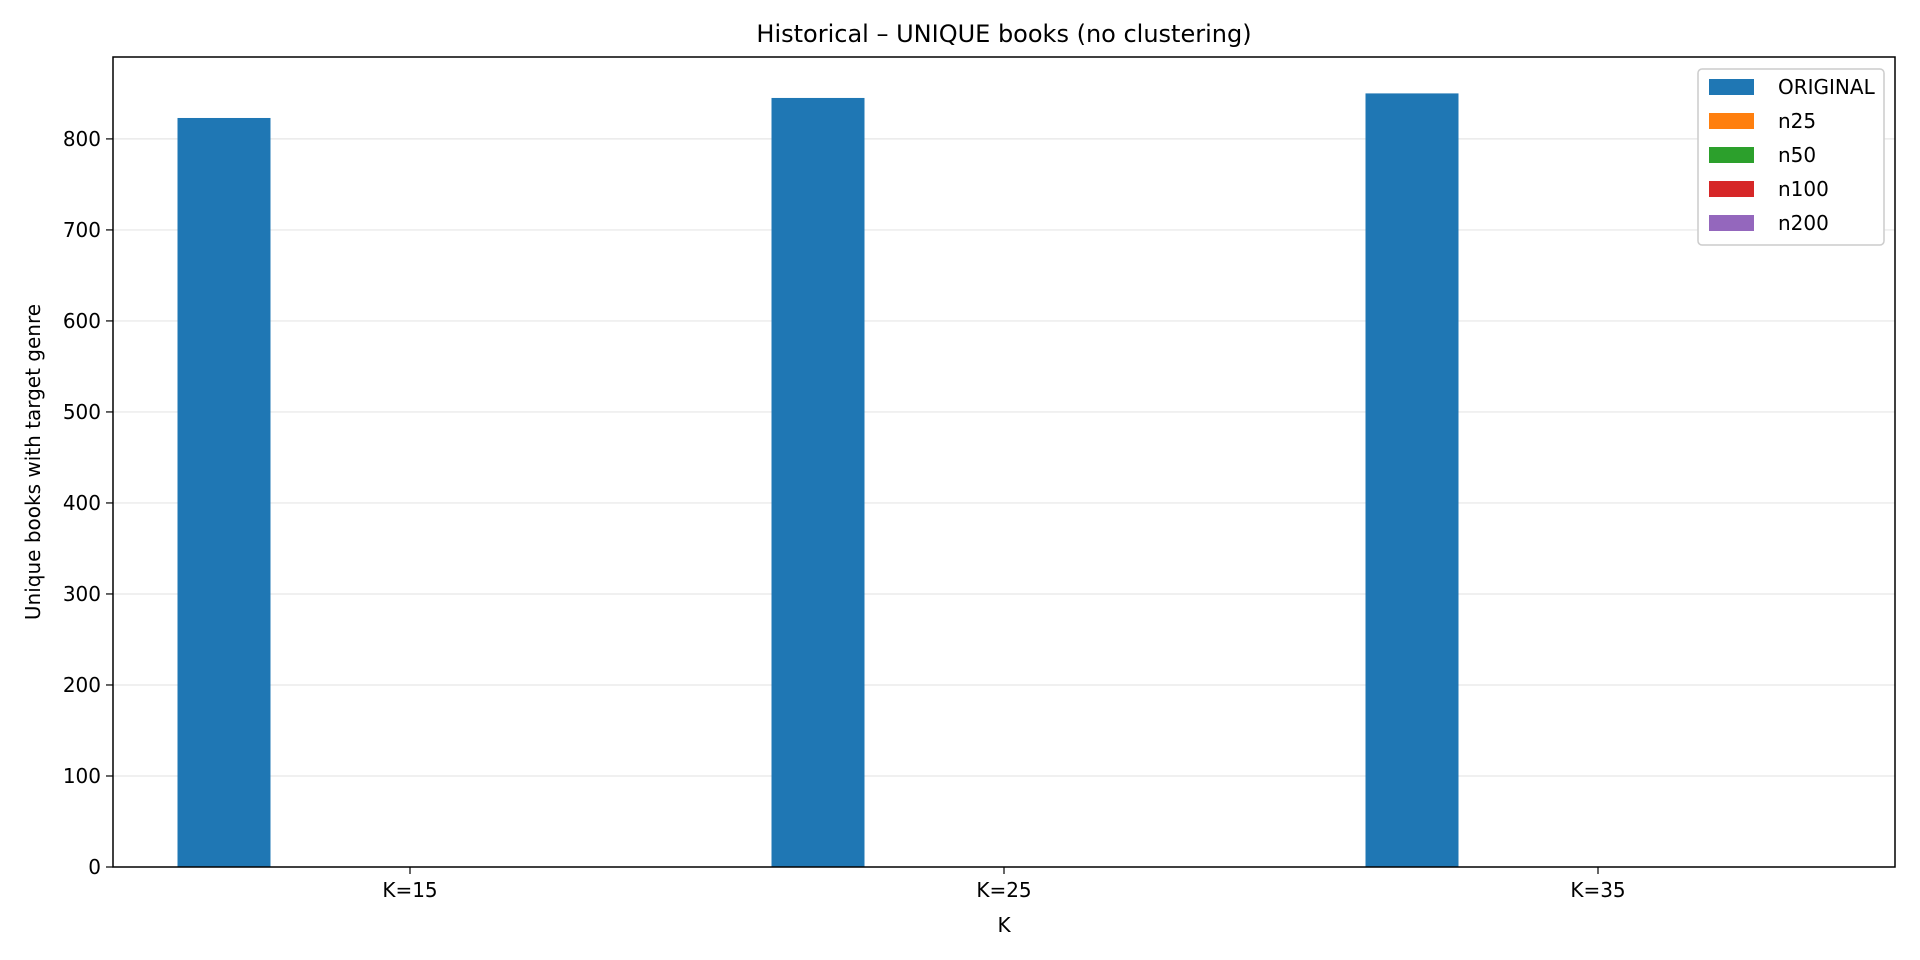  I want to click on y-axis-label: Unique books with target genre, so click(33, 462).